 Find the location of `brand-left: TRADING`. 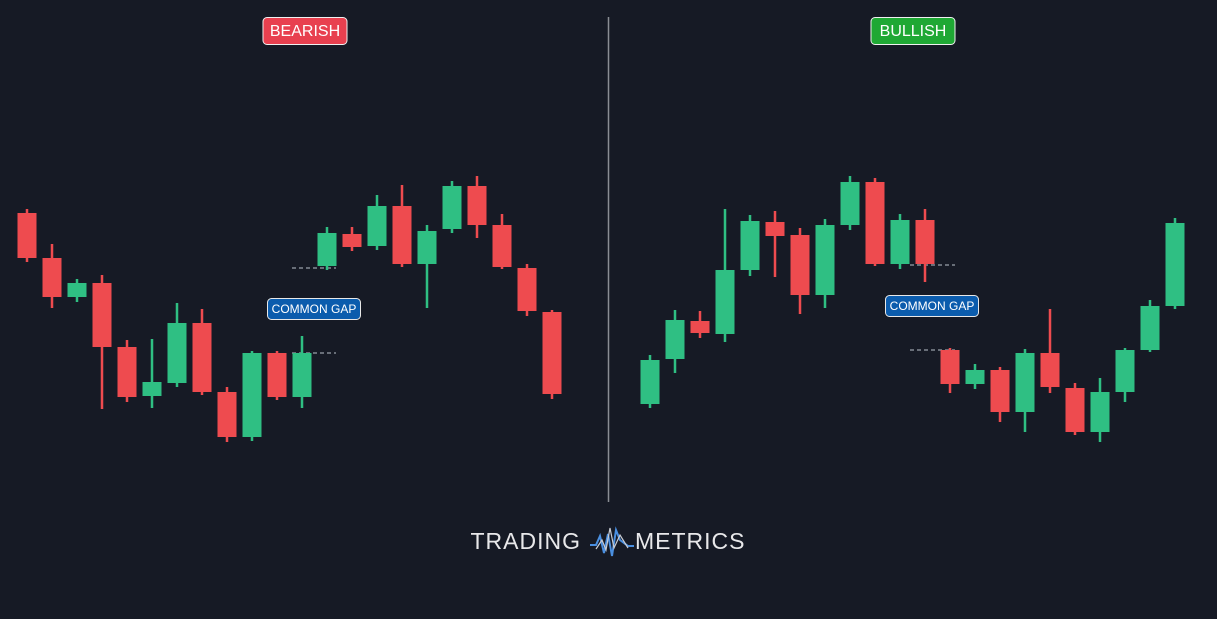

brand-left: TRADING is located at coordinates (526, 541).